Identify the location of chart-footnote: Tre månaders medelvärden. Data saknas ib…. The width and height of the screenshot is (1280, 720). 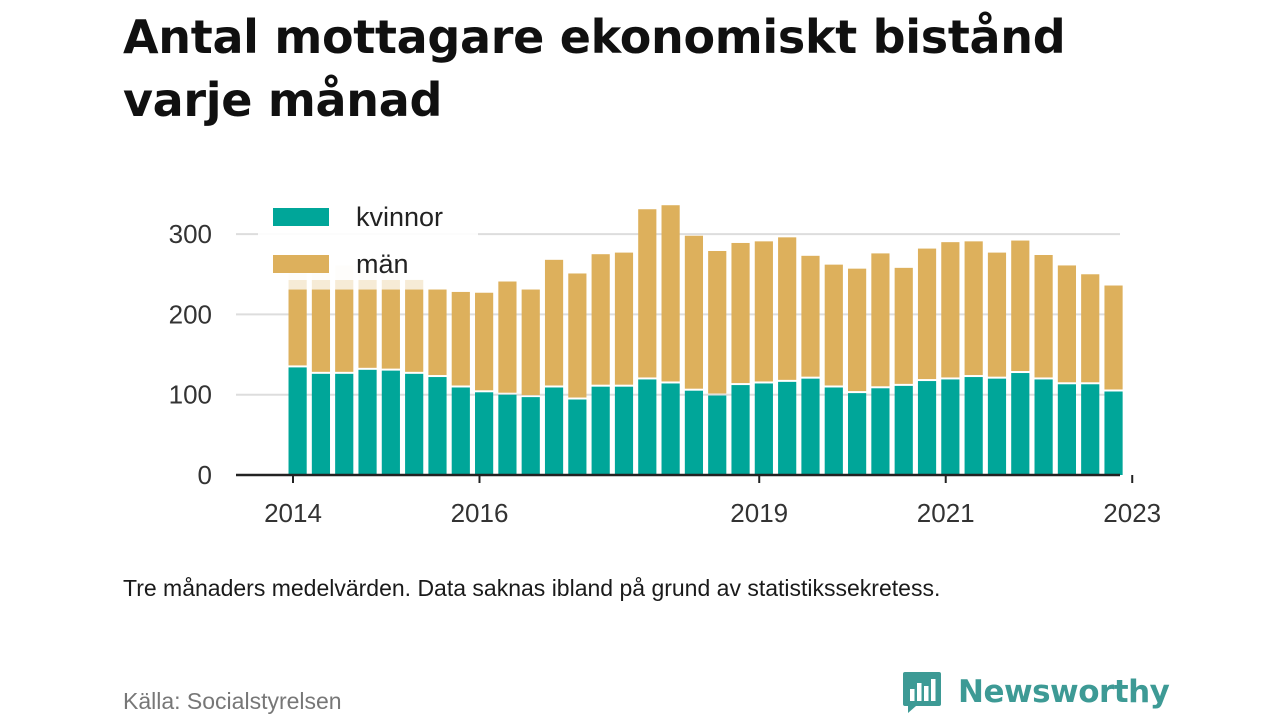
(532, 588).